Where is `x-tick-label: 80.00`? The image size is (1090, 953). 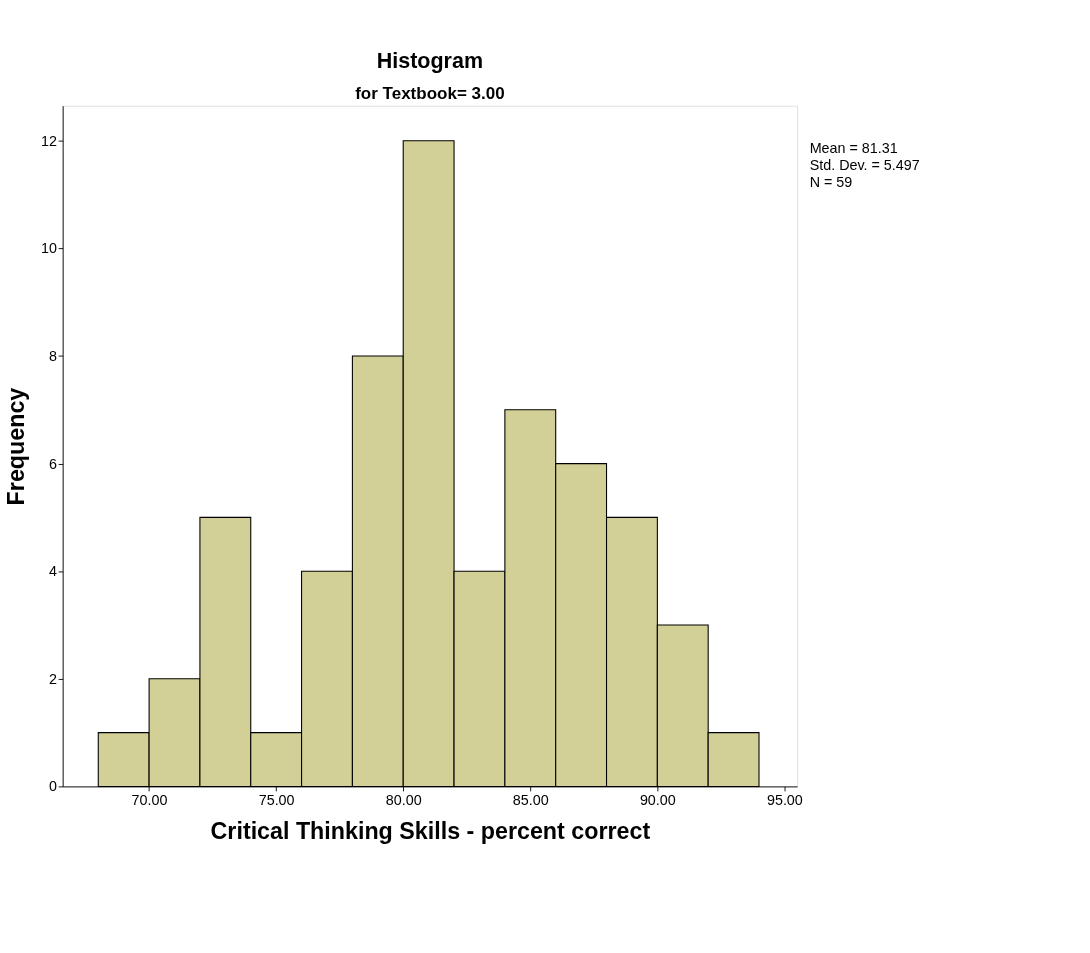
x-tick-label: 80.00 is located at coordinates (403, 799).